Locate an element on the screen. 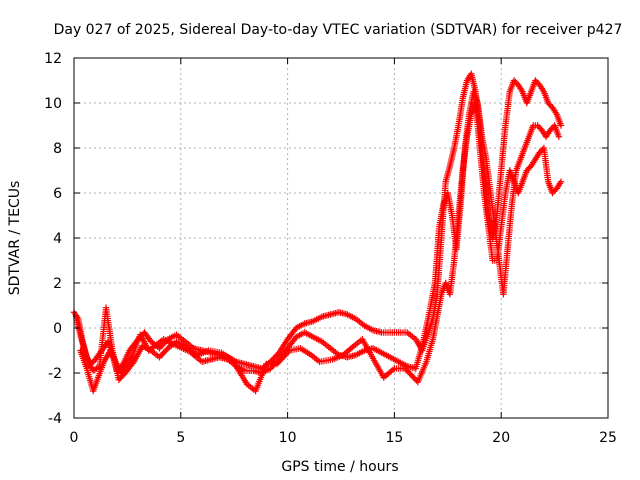 The height and width of the screenshot is (480, 640). y-tick-label: 8 is located at coordinates (57, 149).